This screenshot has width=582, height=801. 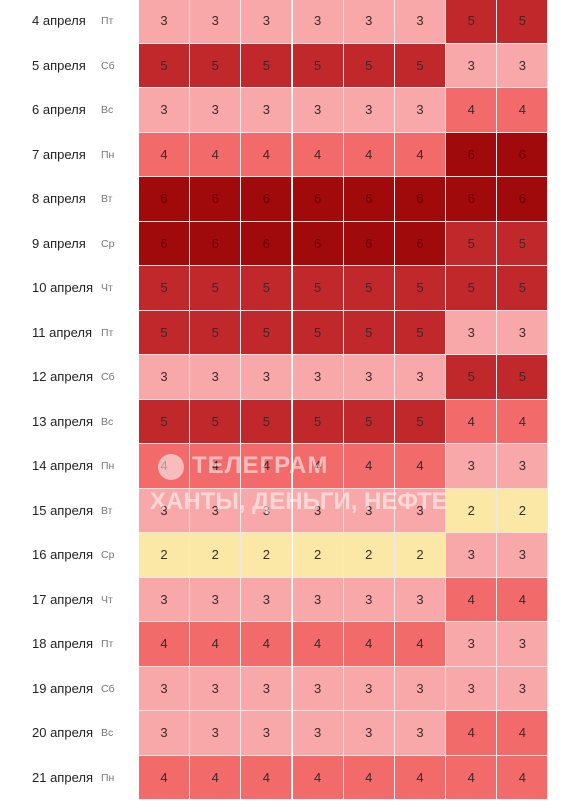 I want to click on date-label: 20 апреля, so click(x=62, y=732).